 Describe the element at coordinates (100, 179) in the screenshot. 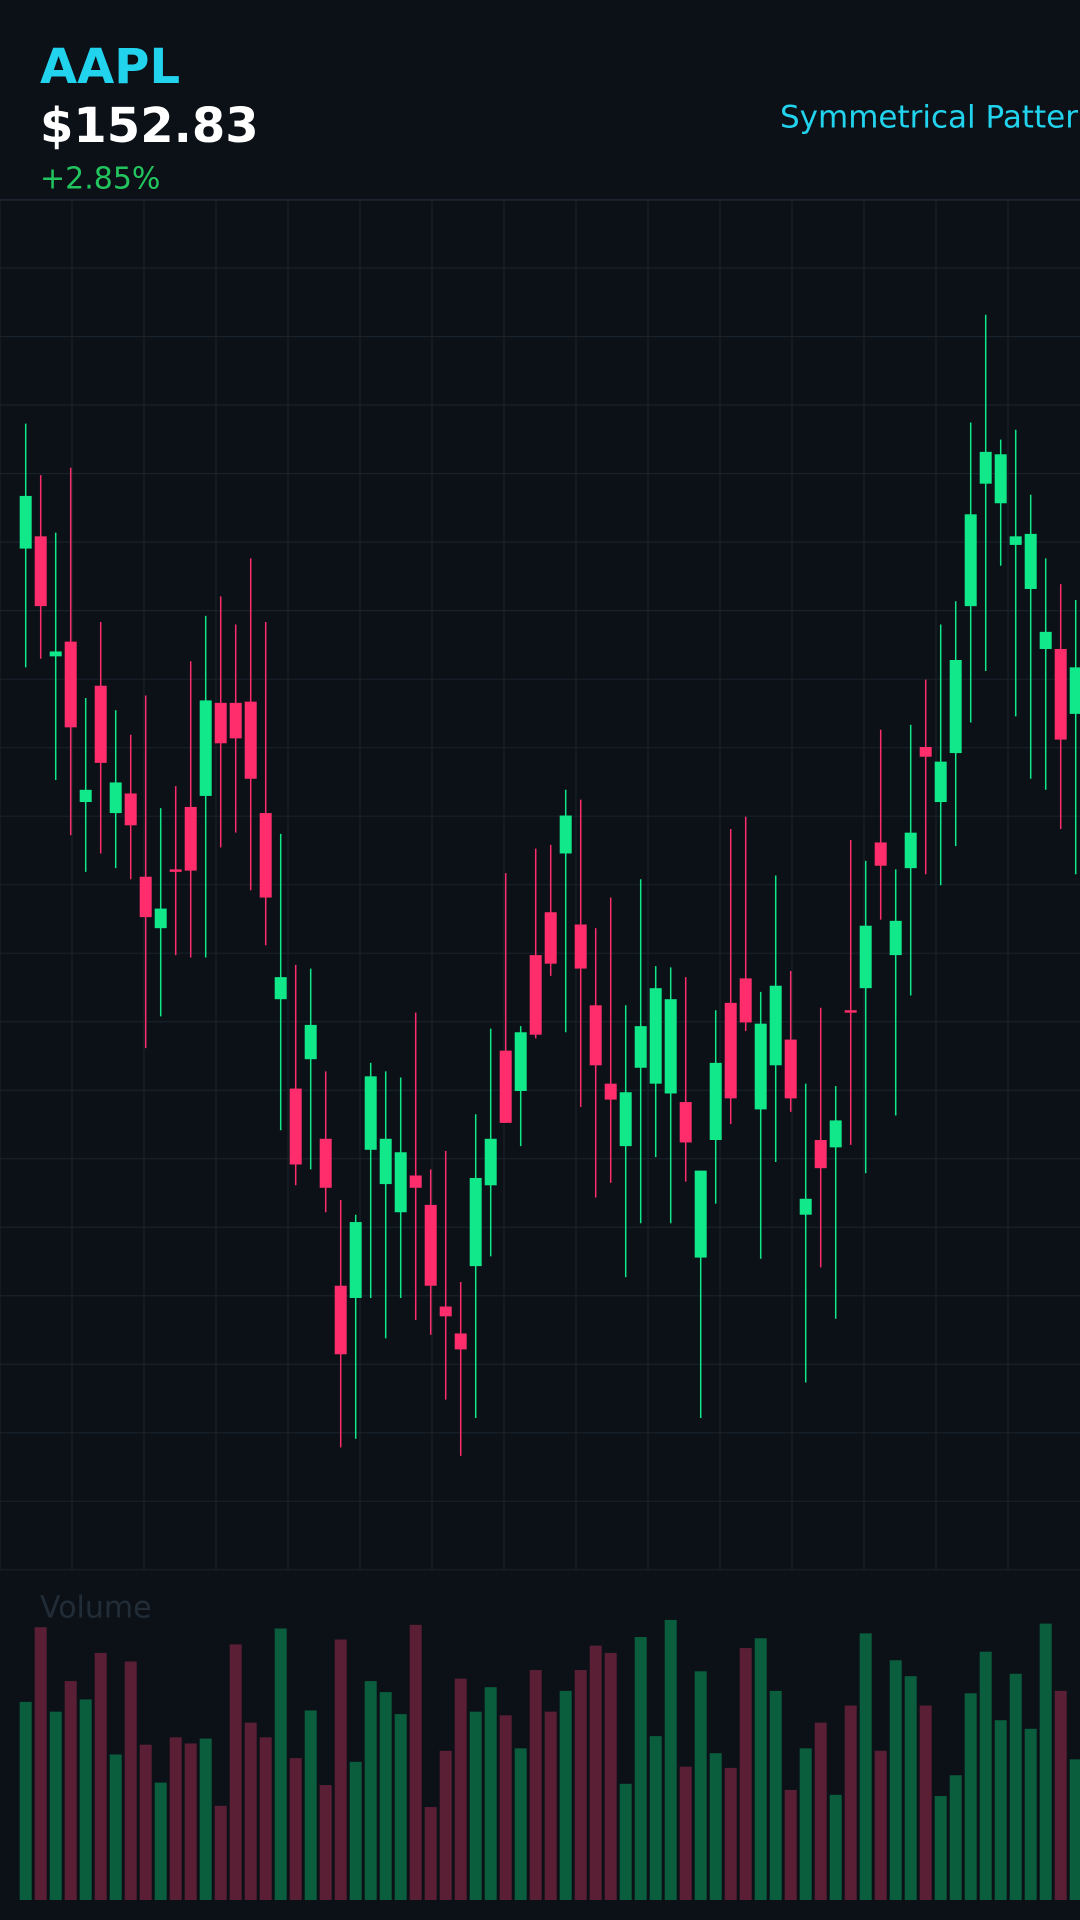

I see `change: +2.85%` at that location.